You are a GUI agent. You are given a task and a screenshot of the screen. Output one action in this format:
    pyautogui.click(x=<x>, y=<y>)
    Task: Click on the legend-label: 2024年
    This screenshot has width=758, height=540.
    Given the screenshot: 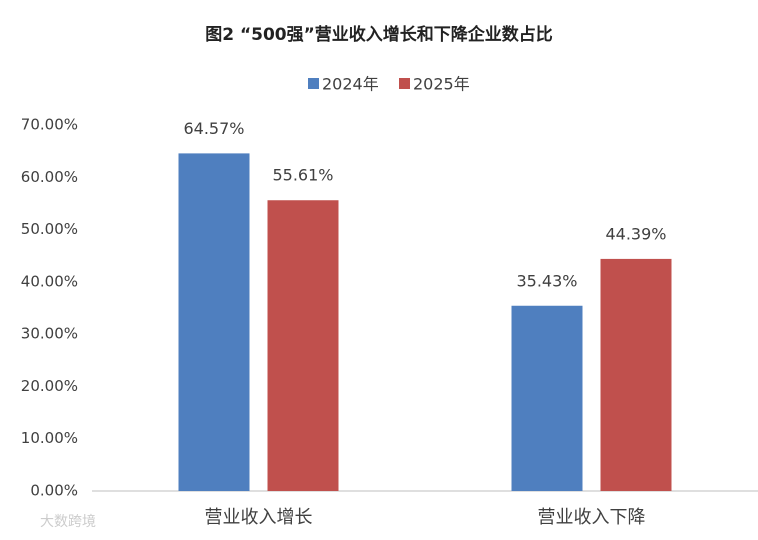 What is the action you would take?
    pyautogui.click(x=350, y=84)
    